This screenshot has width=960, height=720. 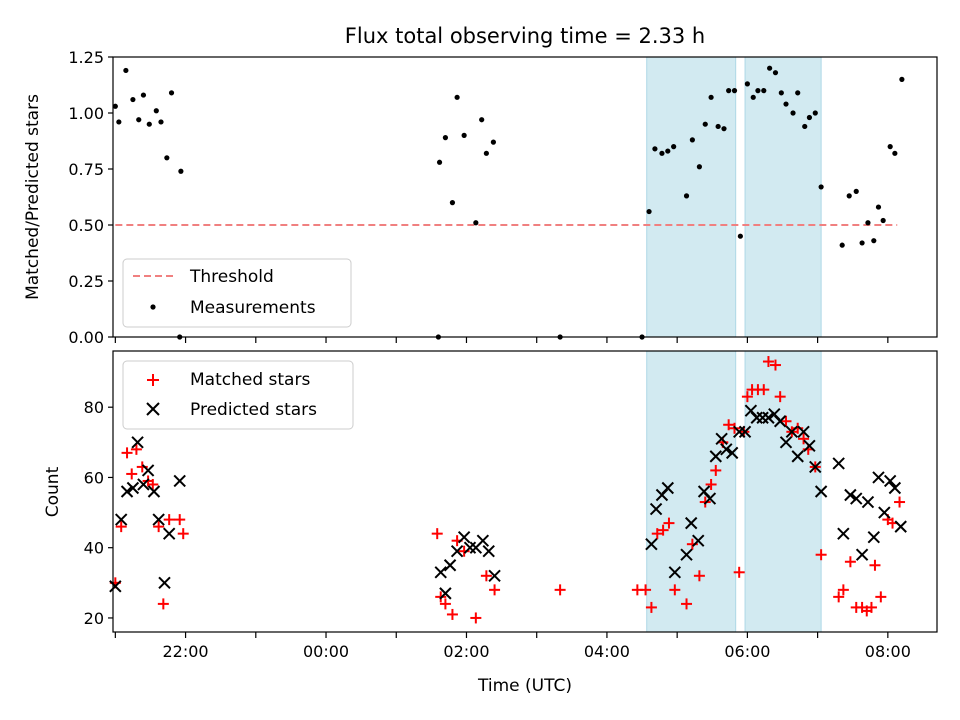 What do you see at coordinates (86, 337) in the screenshot?
I see `top-y-tick-label-0: 0.00` at bounding box center [86, 337].